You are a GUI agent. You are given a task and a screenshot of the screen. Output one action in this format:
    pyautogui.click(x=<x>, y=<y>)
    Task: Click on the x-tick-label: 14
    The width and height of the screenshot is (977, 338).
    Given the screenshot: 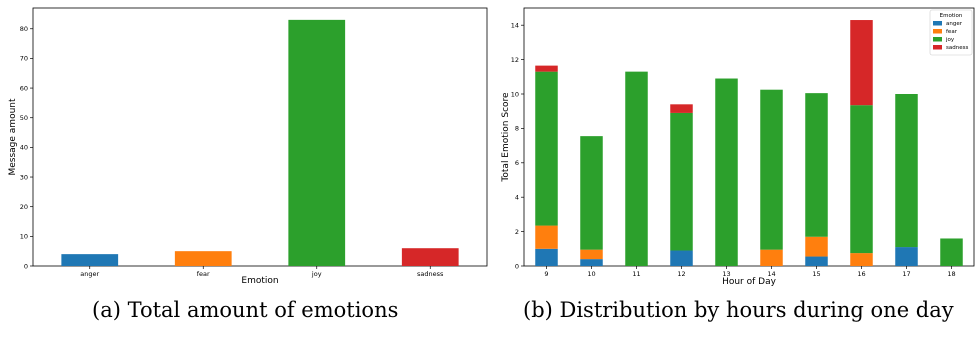 What is the action you would take?
    pyautogui.click(x=771, y=274)
    